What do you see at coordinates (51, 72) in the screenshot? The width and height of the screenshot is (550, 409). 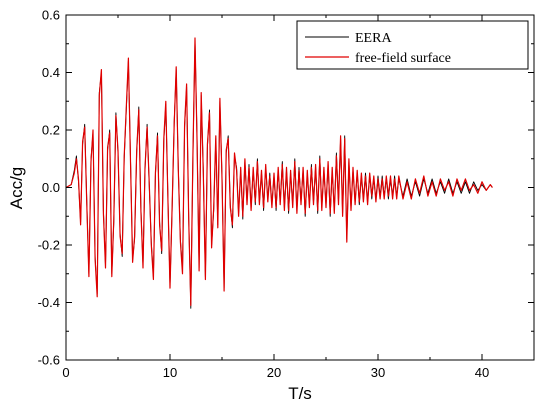 I see `y-tick-label: 0.4` at bounding box center [51, 72].